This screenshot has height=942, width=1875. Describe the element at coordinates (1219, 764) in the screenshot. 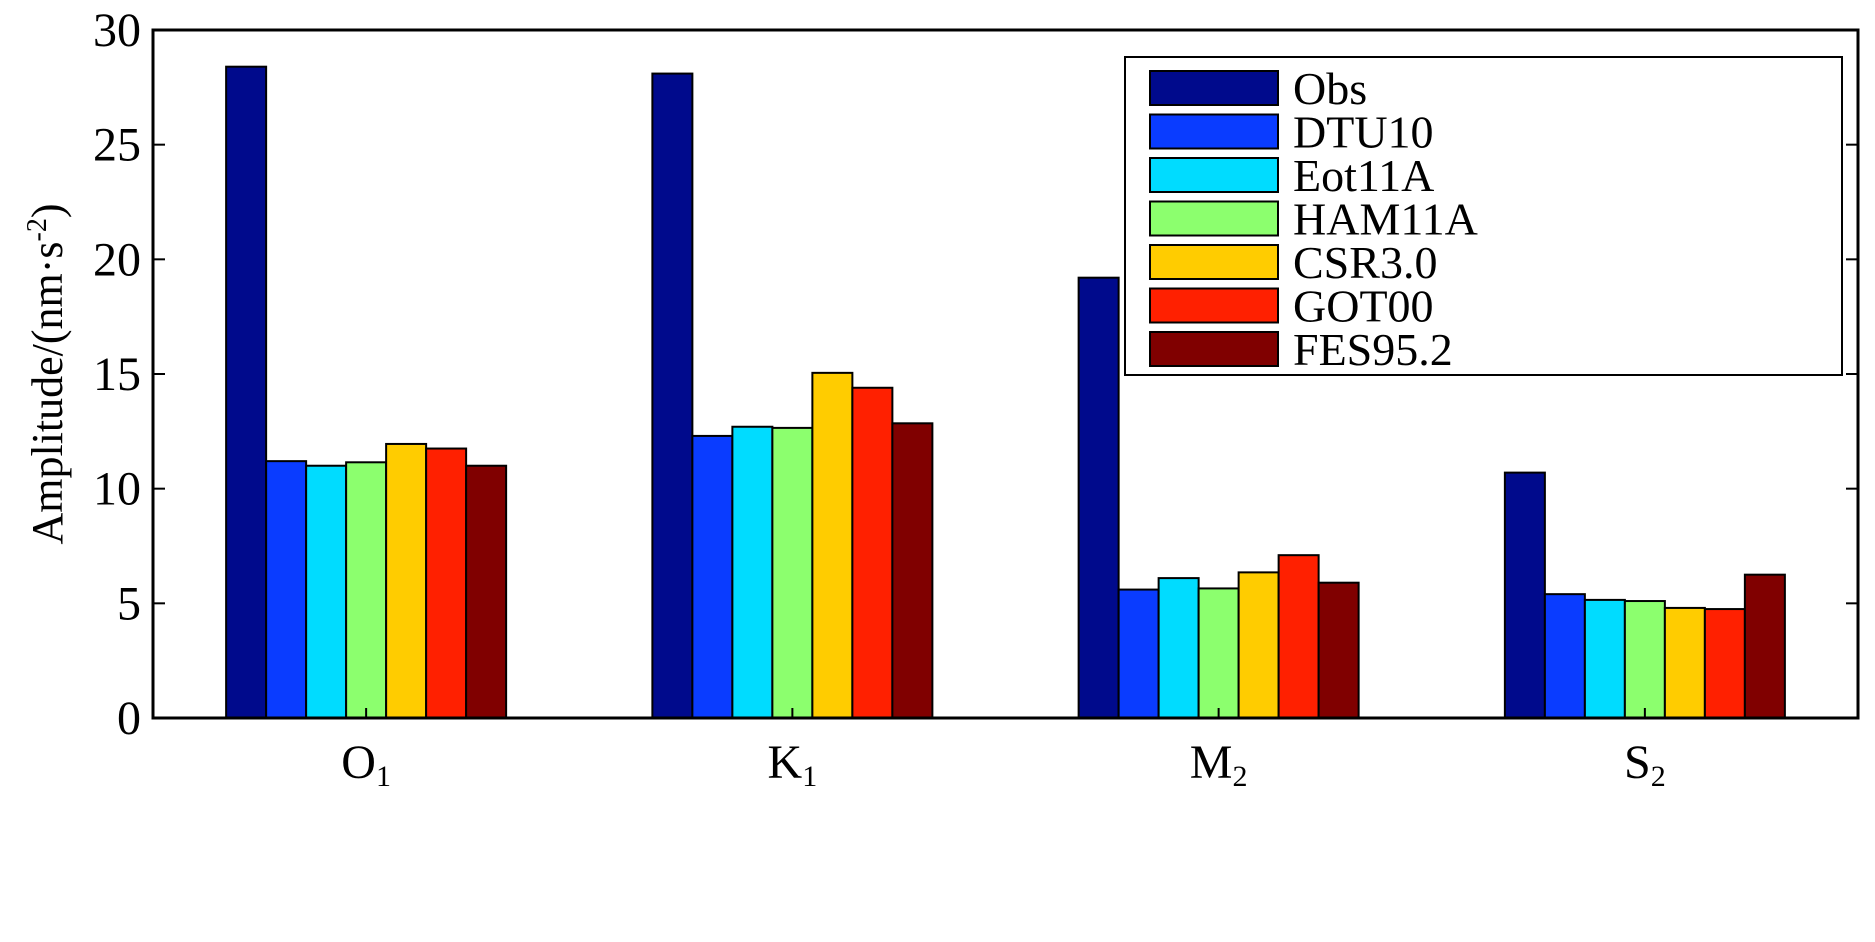

I see `x-tick-label: M2` at that location.